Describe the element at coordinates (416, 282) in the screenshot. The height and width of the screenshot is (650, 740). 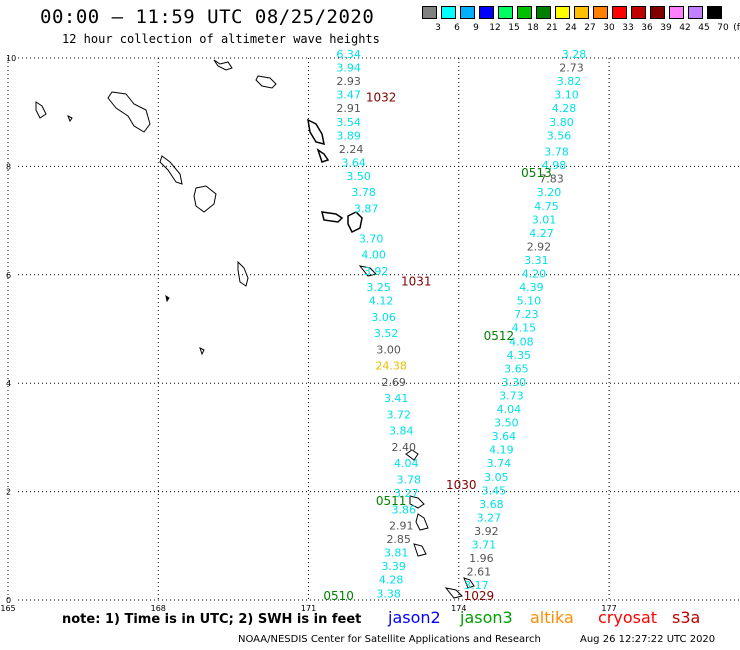
I see `pass-time-label: 1031` at that location.